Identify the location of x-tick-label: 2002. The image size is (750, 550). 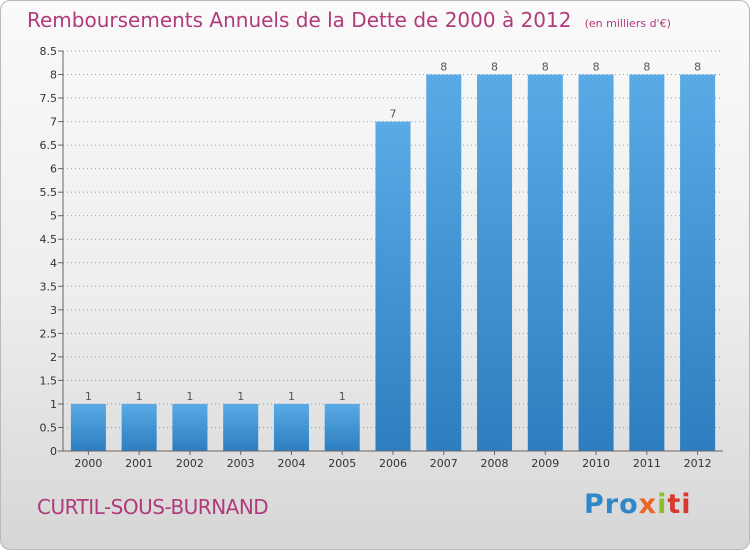
(190, 463).